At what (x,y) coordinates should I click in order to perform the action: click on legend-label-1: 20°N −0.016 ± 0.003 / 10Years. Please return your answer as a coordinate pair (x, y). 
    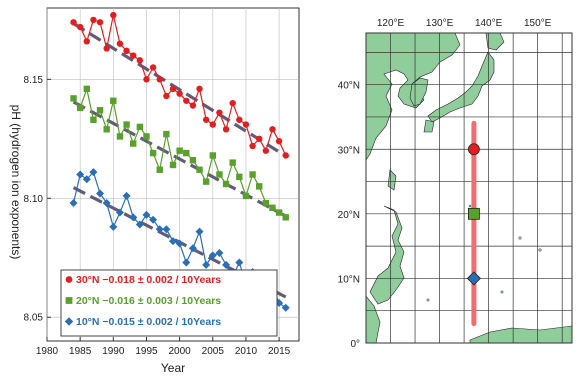
    Looking at the image, I should click on (148, 301).